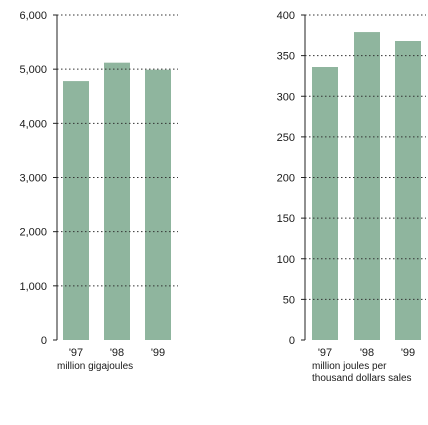 The image size is (428, 425). What do you see at coordinates (408, 353) in the screenshot?
I see `chart-2-category-label-3: '99` at bounding box center [408, 353].